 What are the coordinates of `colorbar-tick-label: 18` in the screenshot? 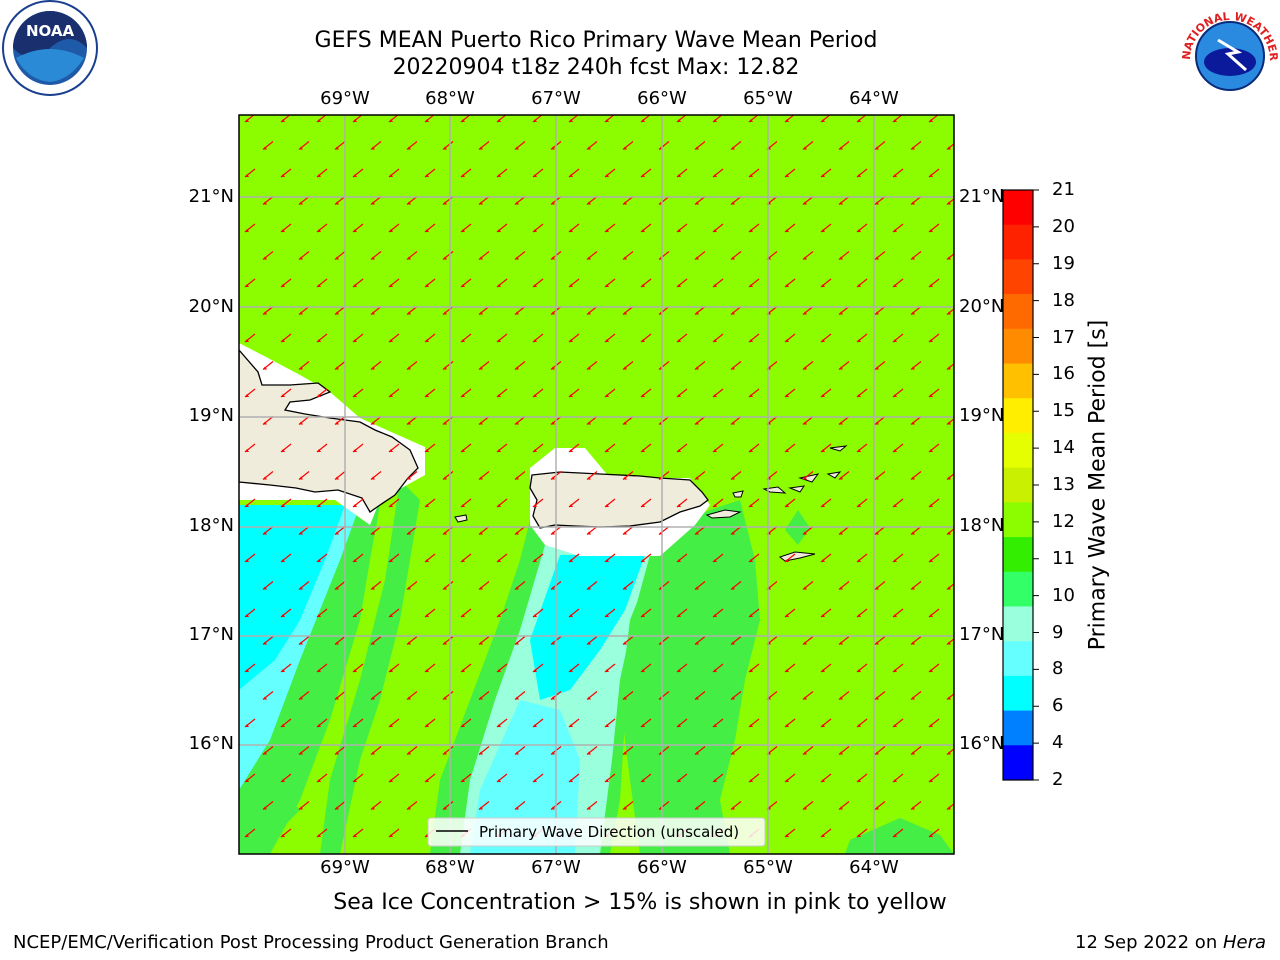 It's located at (1063, 300).